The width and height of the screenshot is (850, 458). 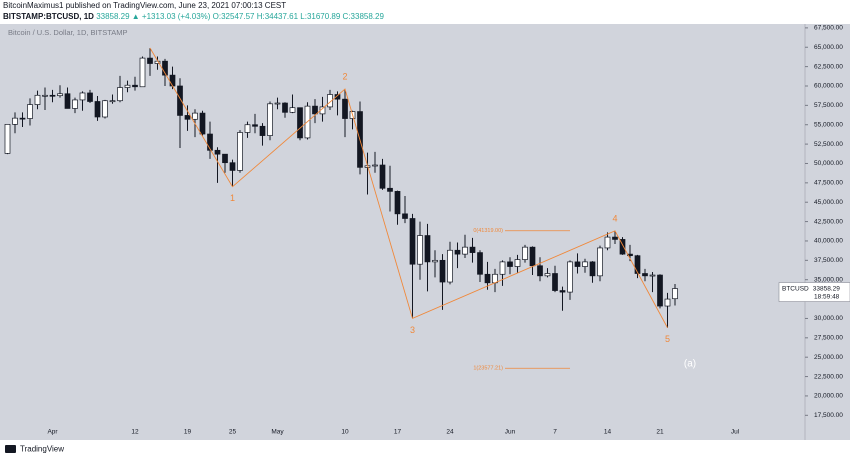 I want to click on countdown: 18:59:48, so click(x=827, y=296).